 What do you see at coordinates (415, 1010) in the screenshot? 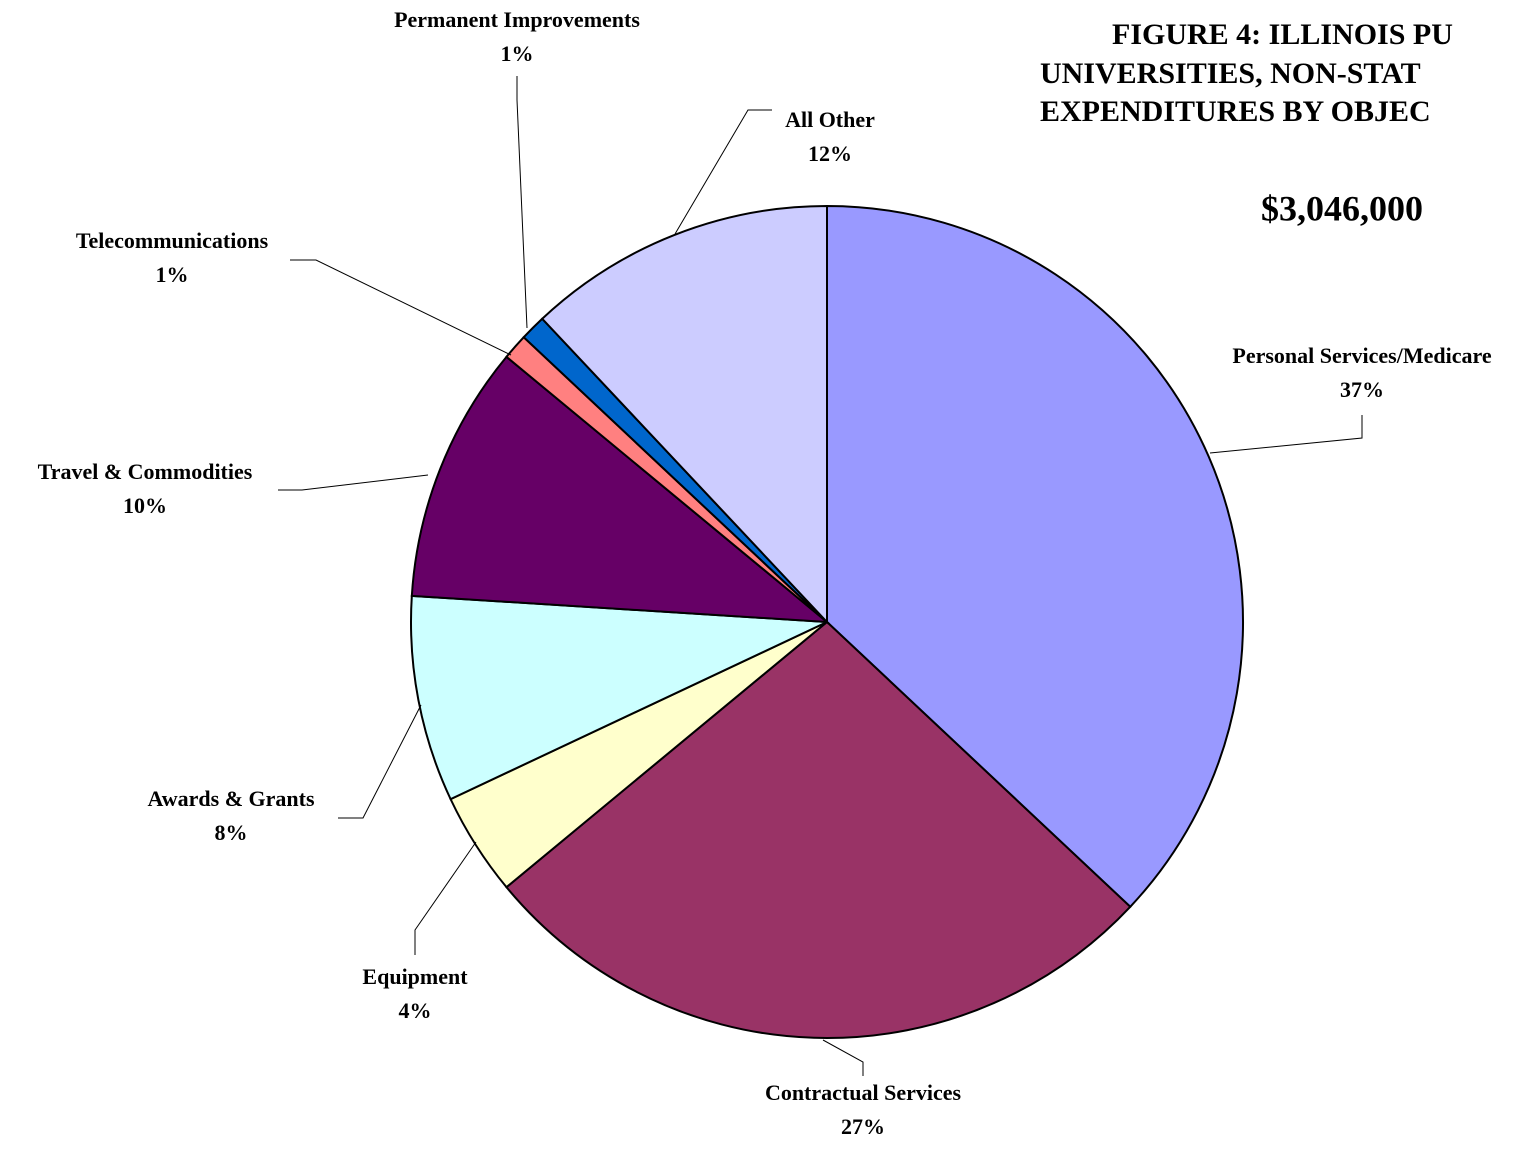
I see `slice-value-label: 4%` at bounding box center [415, 1010].